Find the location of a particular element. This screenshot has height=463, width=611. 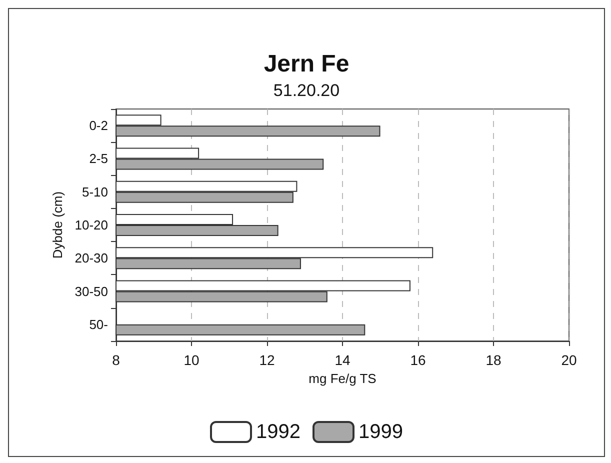

y-axis-title: Dybde (cm) is located at coordinates (57, 225).